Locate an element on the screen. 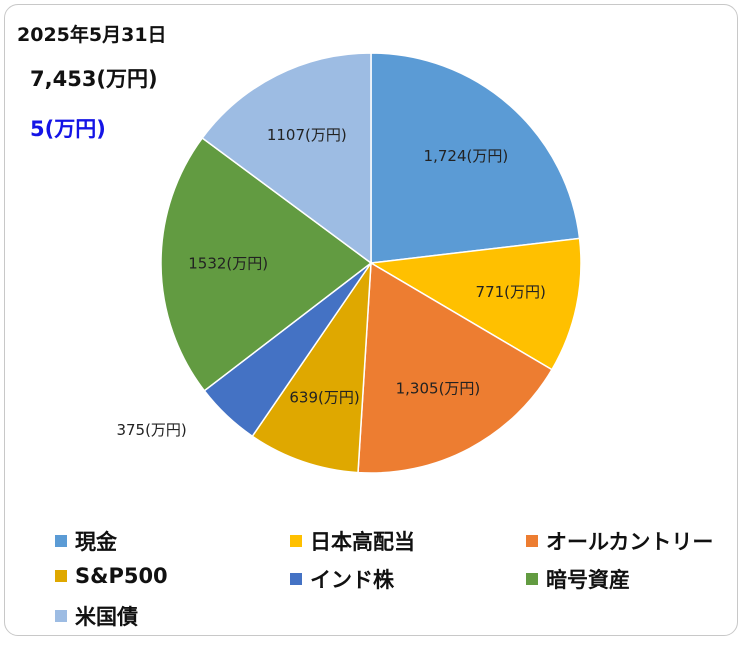  pie-label-6: 1107(万円) is located at coordinates (307, 135).